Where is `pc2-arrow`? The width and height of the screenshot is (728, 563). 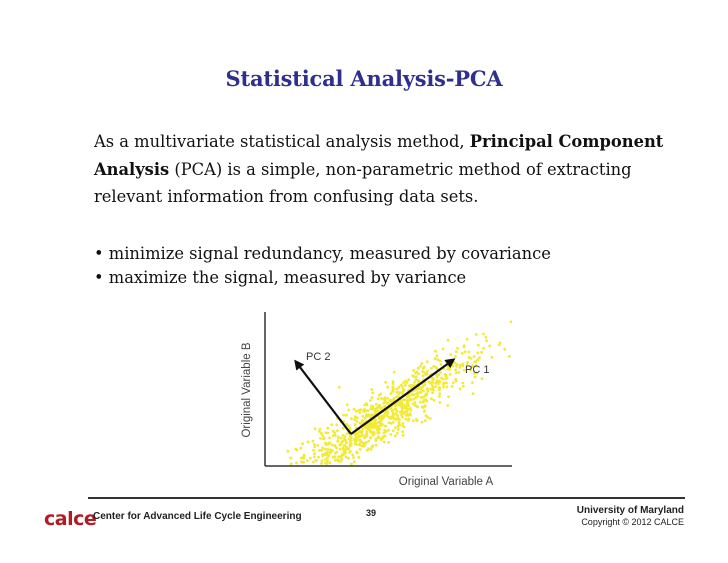
pc2-arrow is located at coordinates (323, 397).